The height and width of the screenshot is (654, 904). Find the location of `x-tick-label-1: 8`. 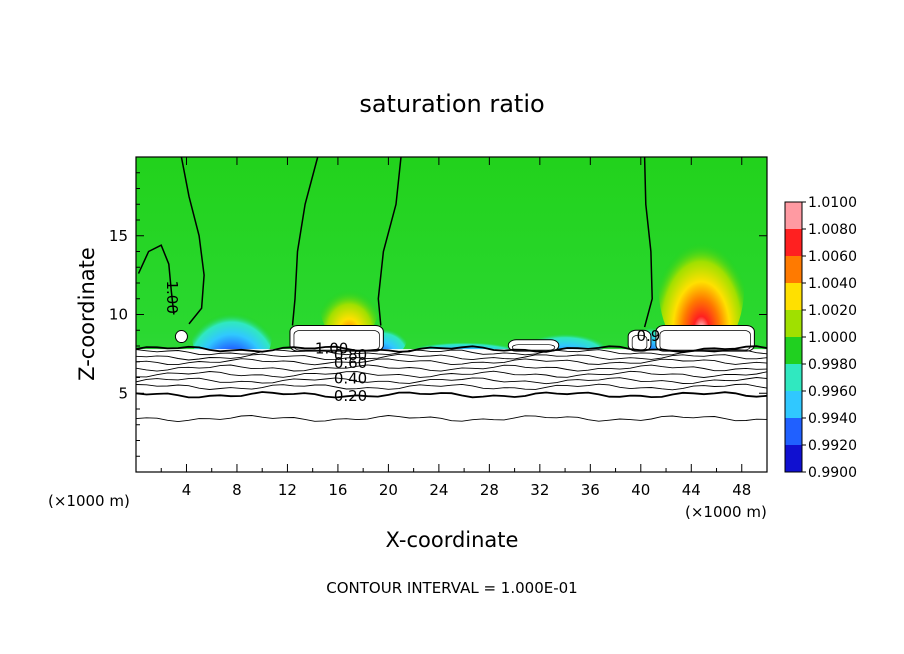

x-tick-label-1: 8 is located at coordinates (237, 490).